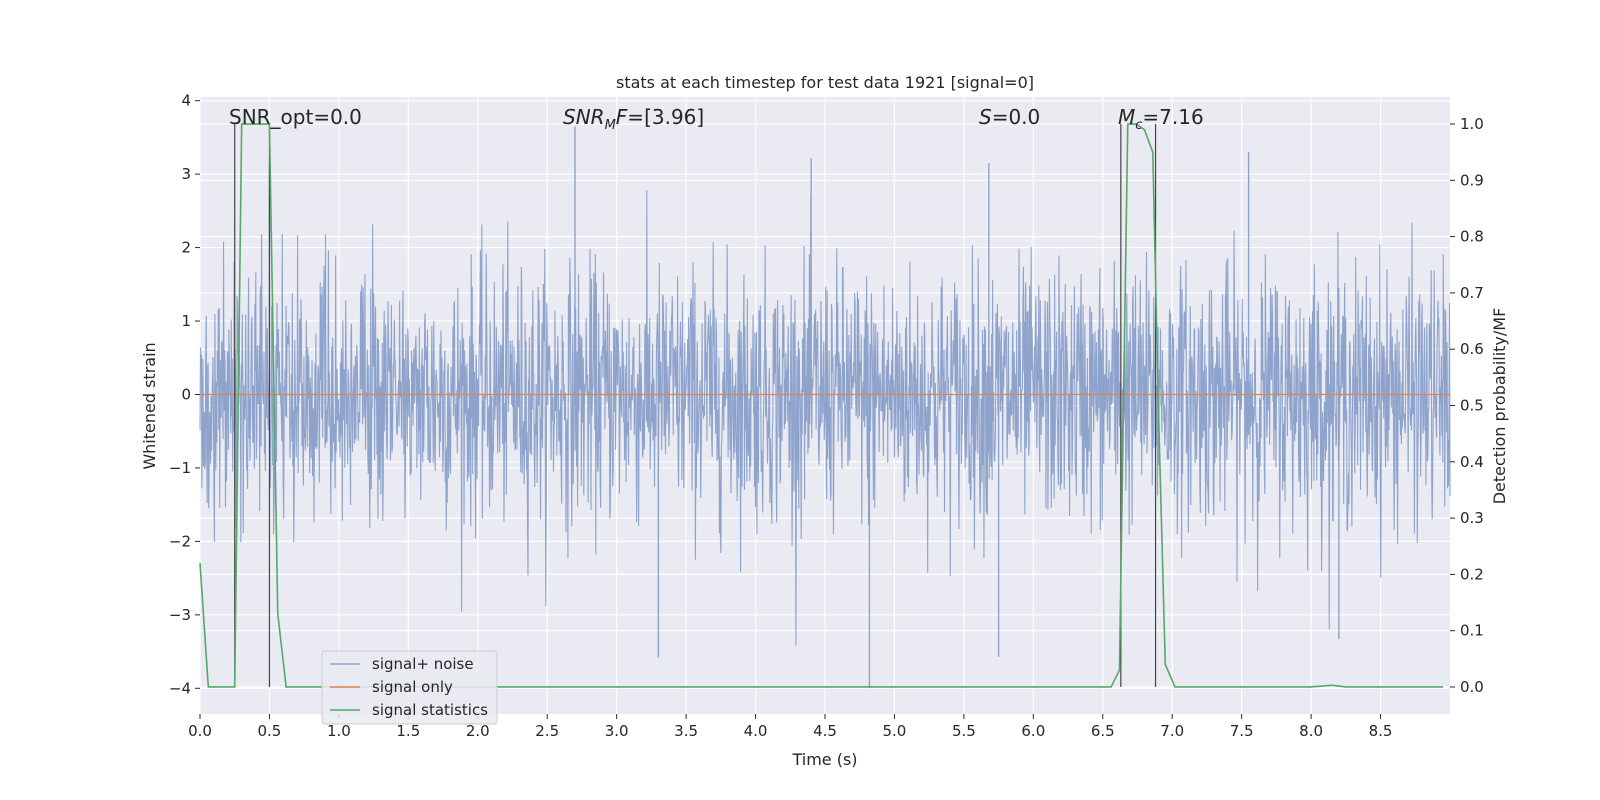 The height and width of the screenshot is (800, 1600). I want to click on x-tick-label: 3.0, so click(617, 731).